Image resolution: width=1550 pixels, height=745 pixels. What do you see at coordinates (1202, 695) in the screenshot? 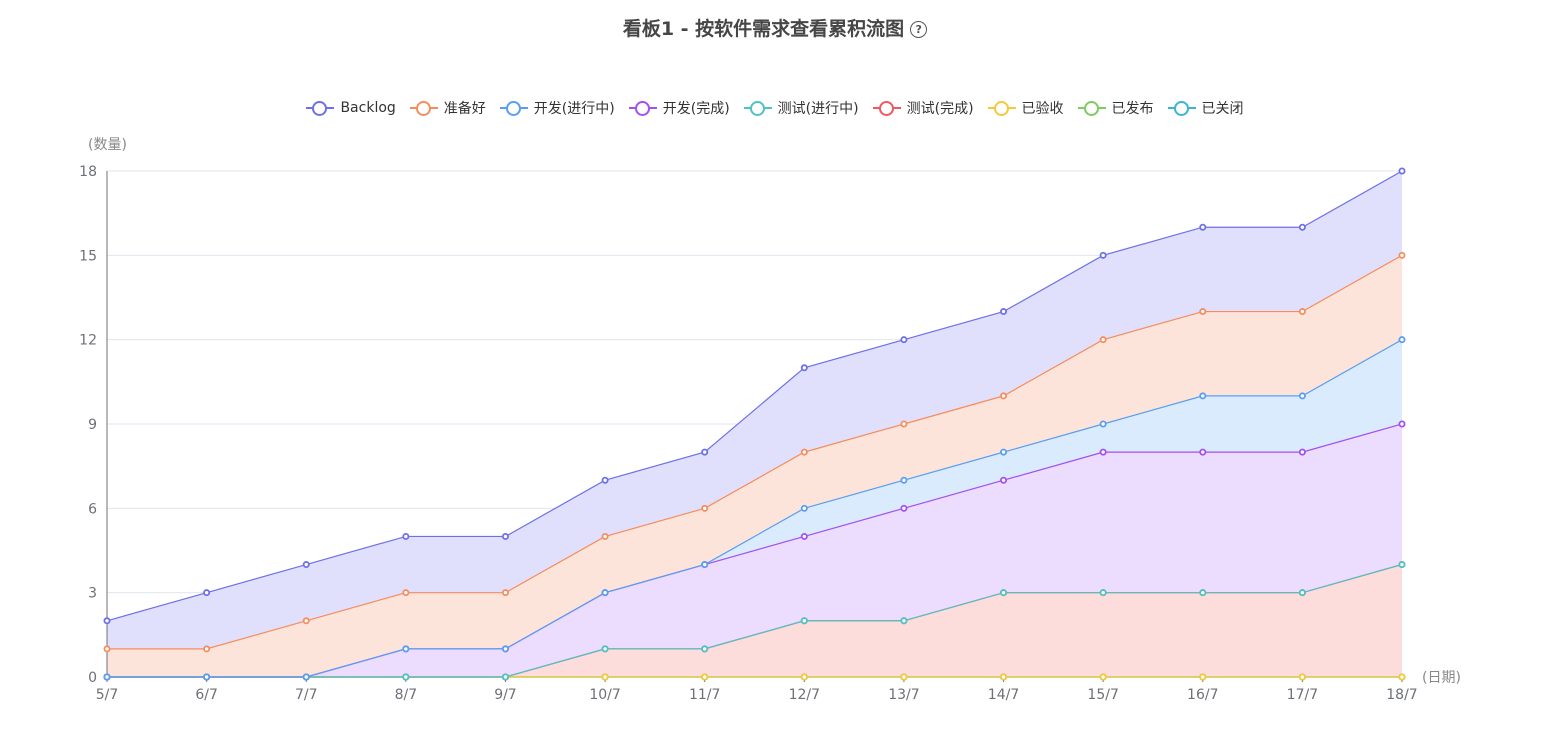
I see `x-tick-label: 16/7` at bounding box center [1202, 695].